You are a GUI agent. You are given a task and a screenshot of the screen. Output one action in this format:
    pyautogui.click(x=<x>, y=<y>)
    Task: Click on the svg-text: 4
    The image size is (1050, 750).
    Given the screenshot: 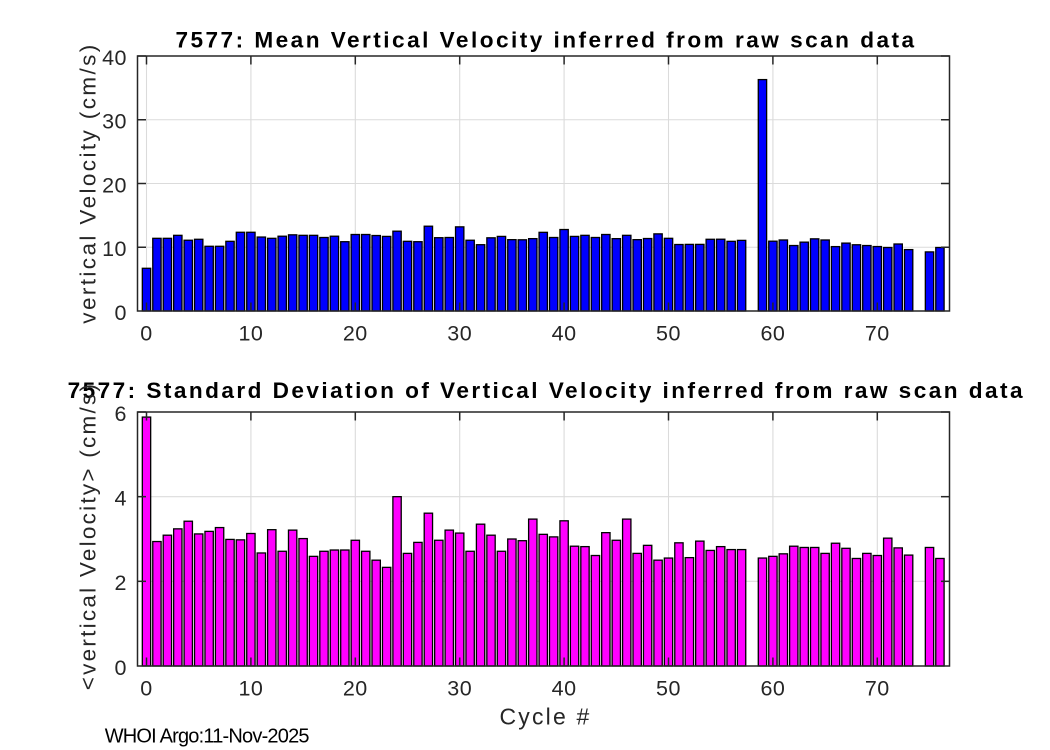 What is the action you would take?
    pyautogui.click(x=121, y=499)
    